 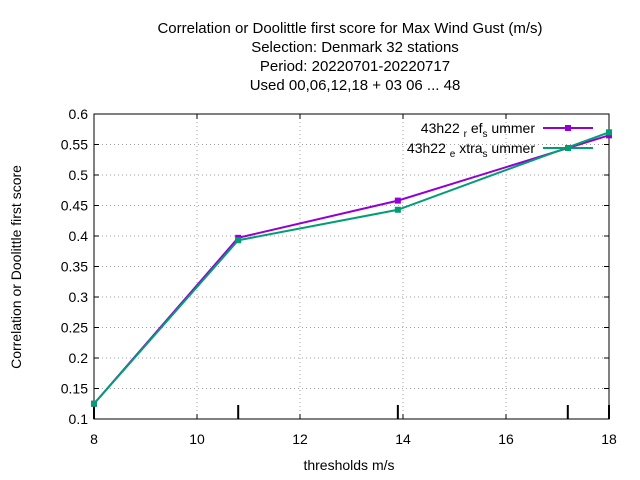 What do you see at coordinates (351, 412) in the screenshot?
I see `threshold-marks` at bounding box center [351, 412].